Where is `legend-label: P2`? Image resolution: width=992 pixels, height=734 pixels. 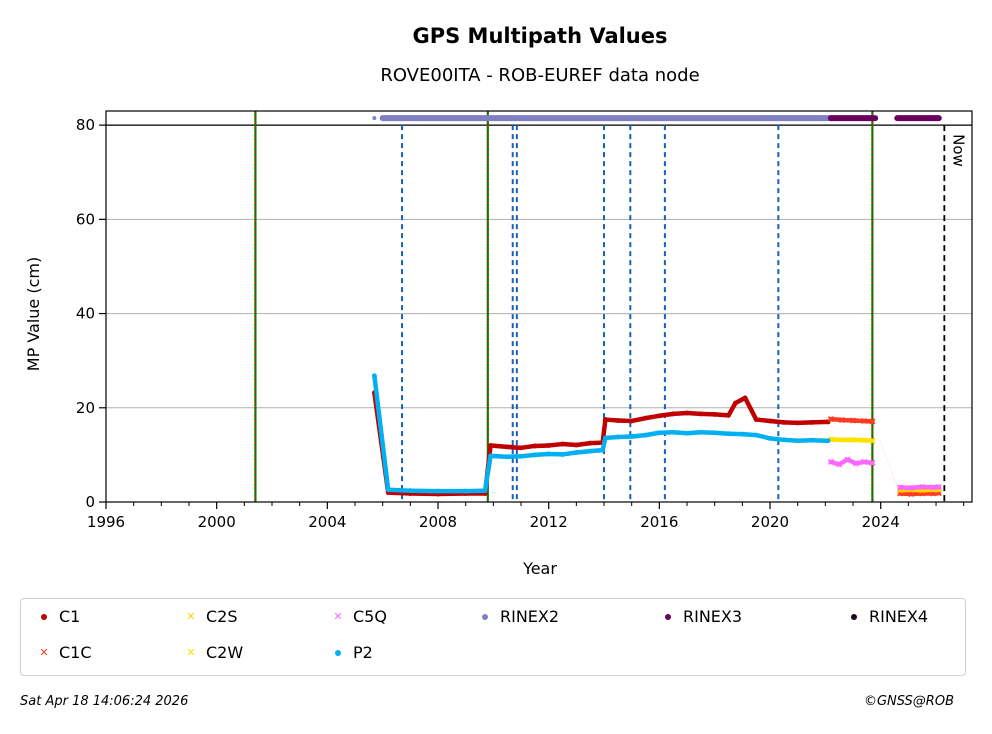
legend-label: P2 is located at coordinates (363, 652).